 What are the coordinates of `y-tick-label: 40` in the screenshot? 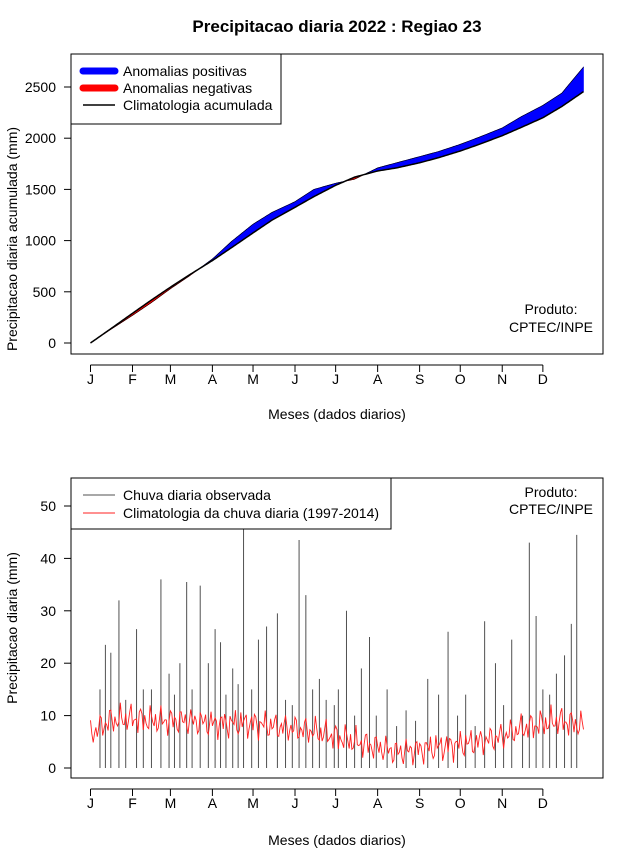 It's located at (48, 558).